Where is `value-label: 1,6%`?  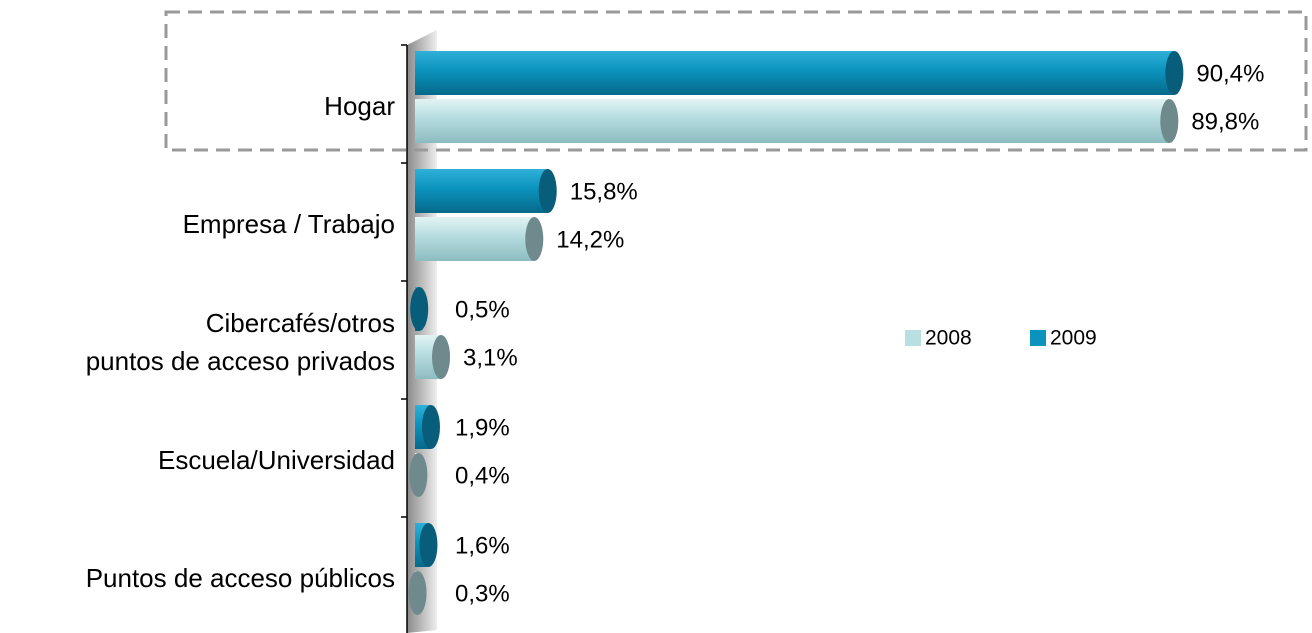 value-label: 1,6% is located at coordinates (482, 545).